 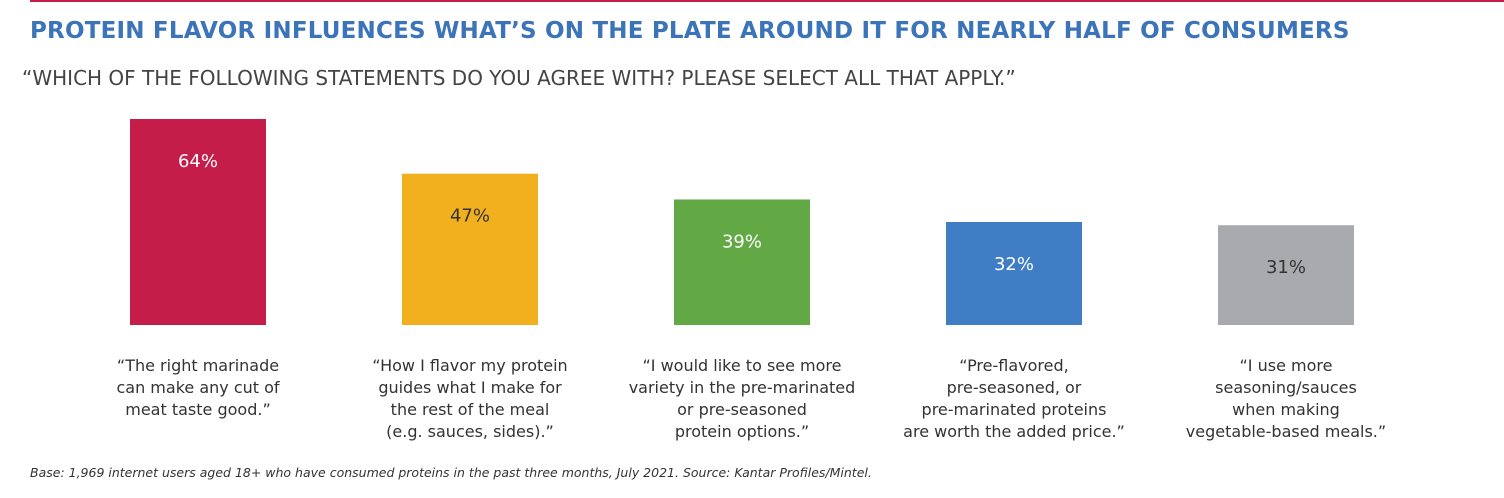 What do you see at coordinates (1286, 267) in the screenshot?
I see `bar-value-label-5: 31%` at bounding box center [1286, 267].